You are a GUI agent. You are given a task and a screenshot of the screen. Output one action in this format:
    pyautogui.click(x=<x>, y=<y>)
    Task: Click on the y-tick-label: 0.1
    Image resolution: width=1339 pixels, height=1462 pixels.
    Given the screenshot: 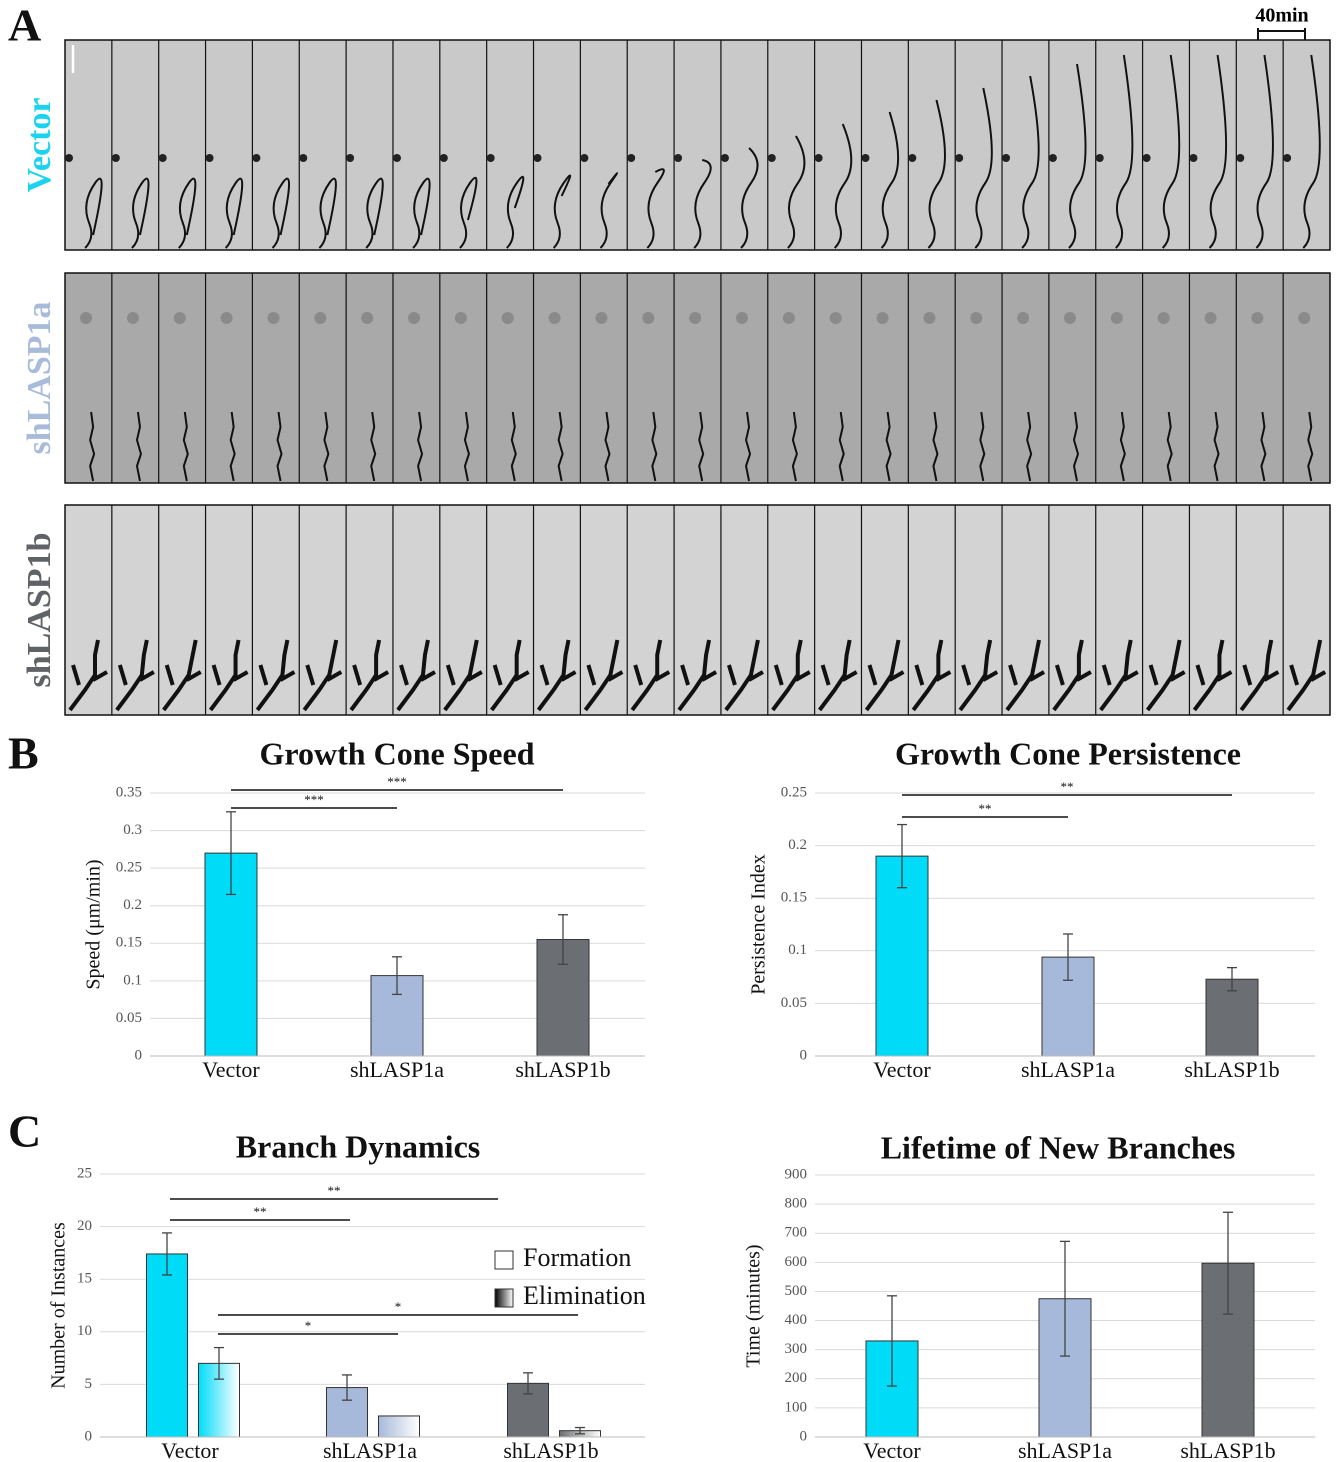 What is the action you would take?
    pyautogui.click(x=797, y=950)
    